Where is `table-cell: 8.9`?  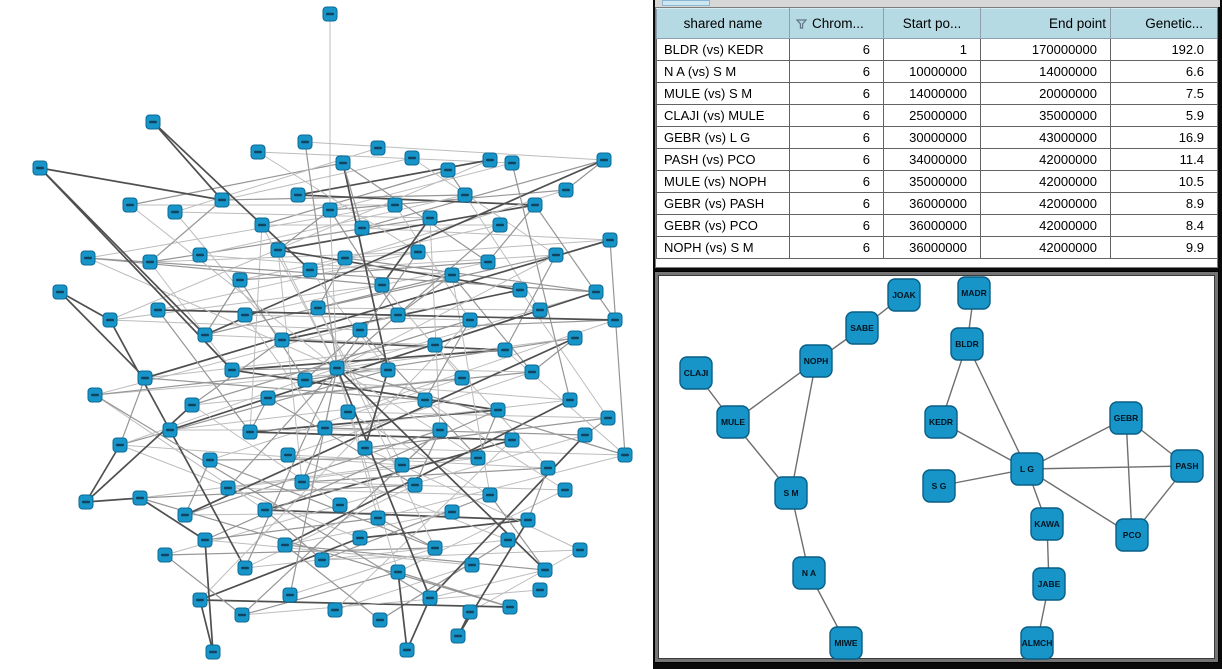 table-cell: 8.9 is located at coordinates (1163, 203).